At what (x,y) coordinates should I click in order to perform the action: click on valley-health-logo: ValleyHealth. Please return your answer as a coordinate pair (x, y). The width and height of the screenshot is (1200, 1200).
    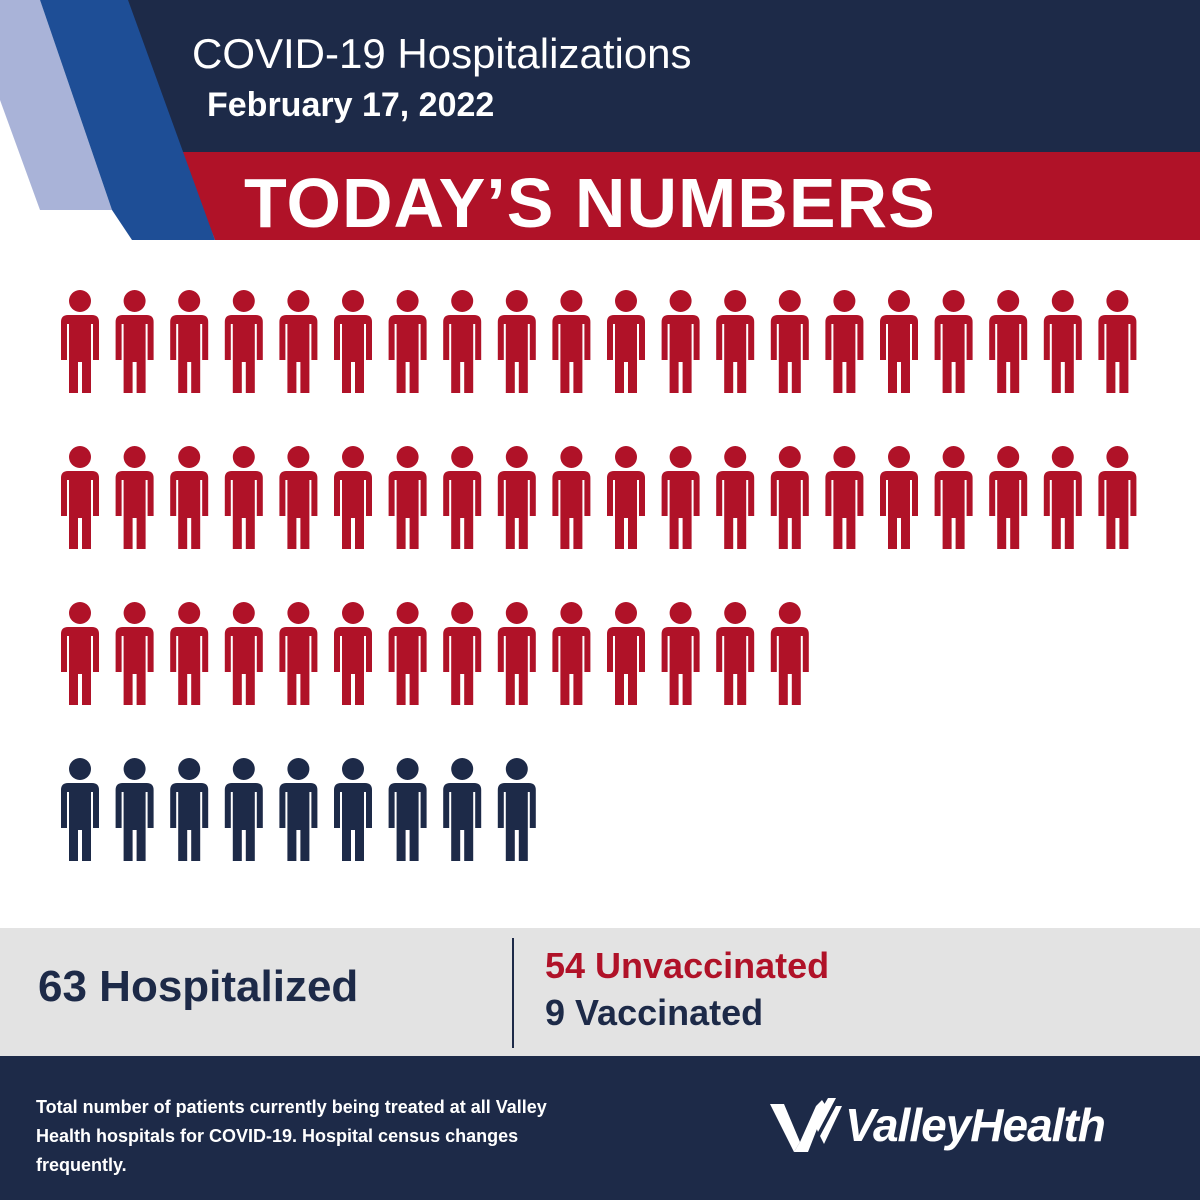
    Looking at the image, I should click on (960, 1126).